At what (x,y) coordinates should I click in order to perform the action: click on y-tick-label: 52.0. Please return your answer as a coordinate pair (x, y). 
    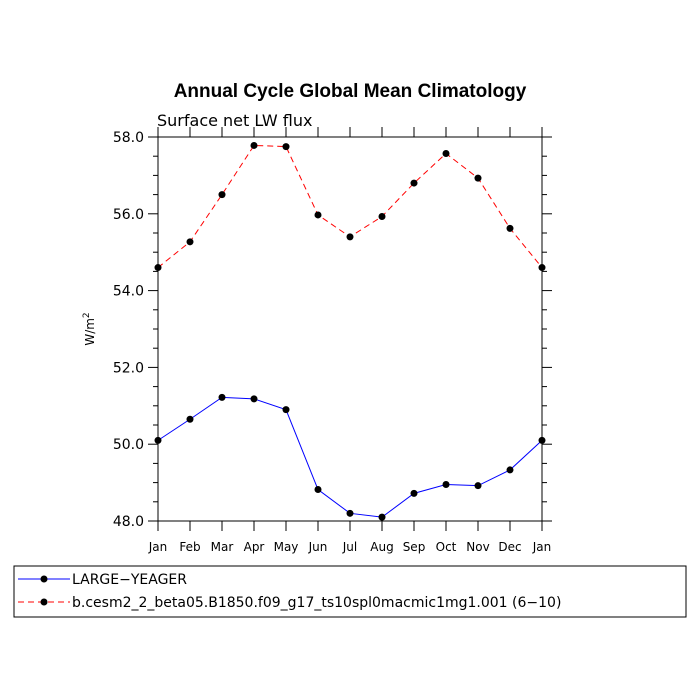
    Looking at the image, I should click on (128, 368).